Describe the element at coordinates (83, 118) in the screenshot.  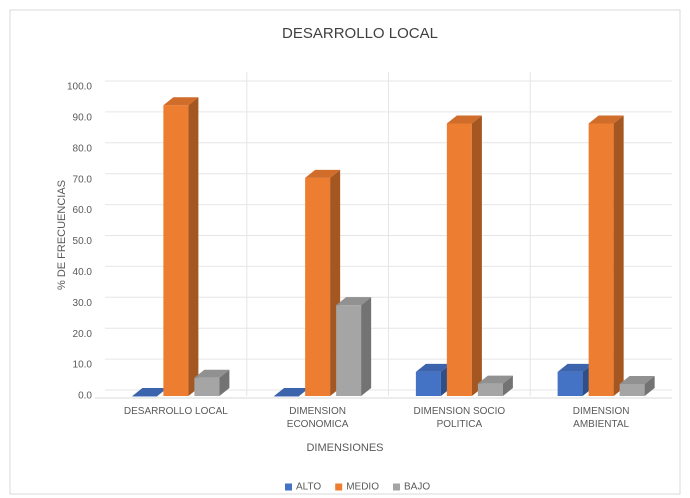
I see `y-tick-label: 90.0` at that location.